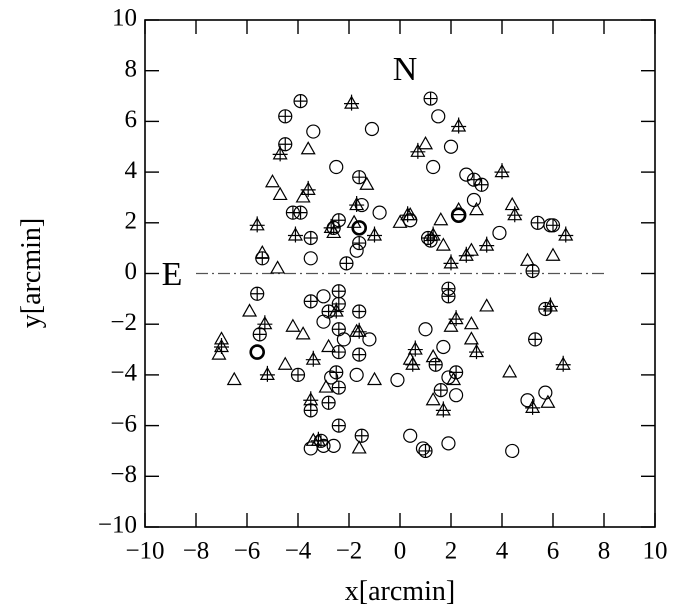  I want to click on x-tick-label: −2, so click(349, 551).